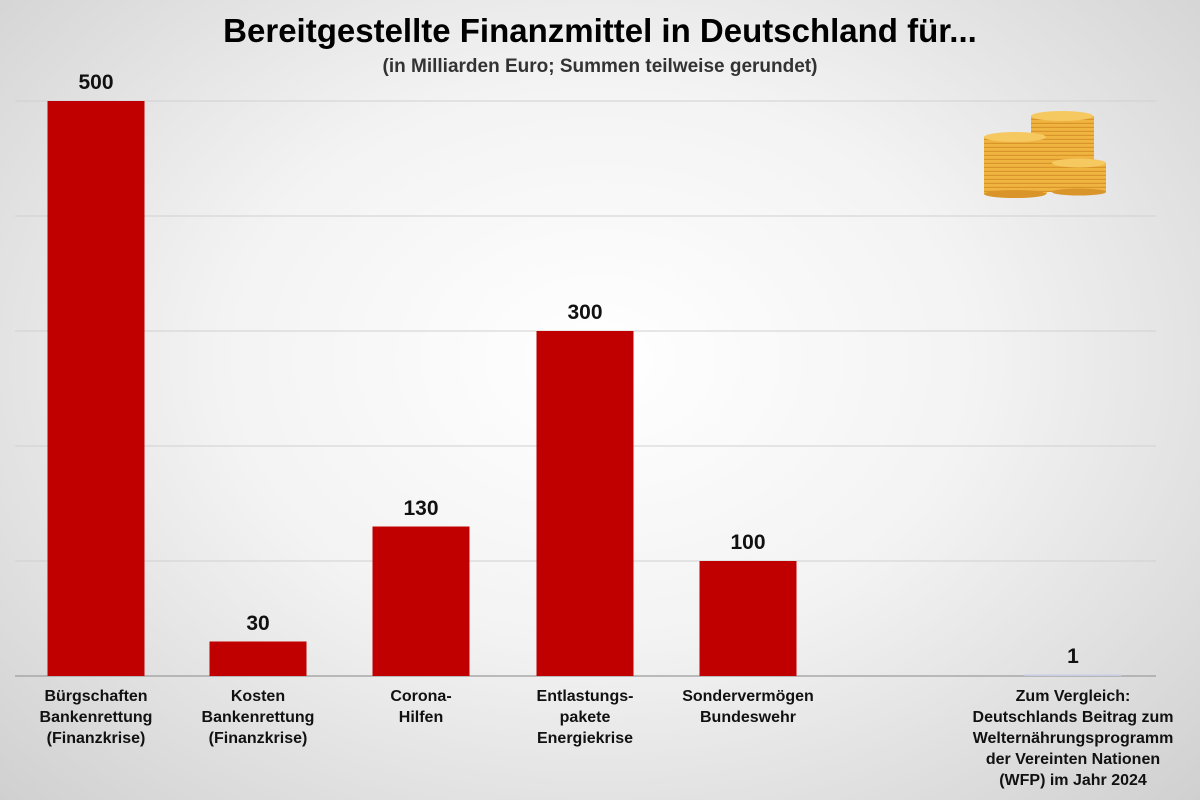  I want to click on category-label: Sondervermögen Bundeswehr, so click(748, 707).